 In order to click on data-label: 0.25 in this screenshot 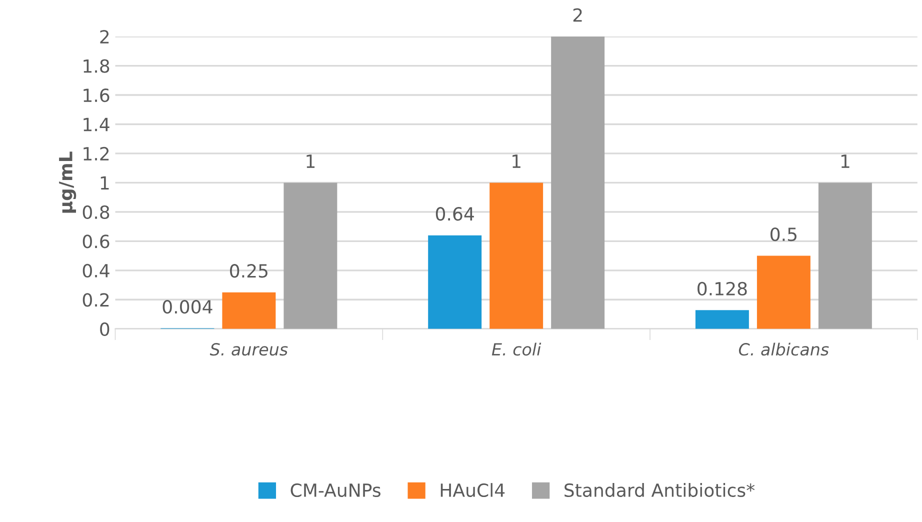, I will do `click(249, 271)`.